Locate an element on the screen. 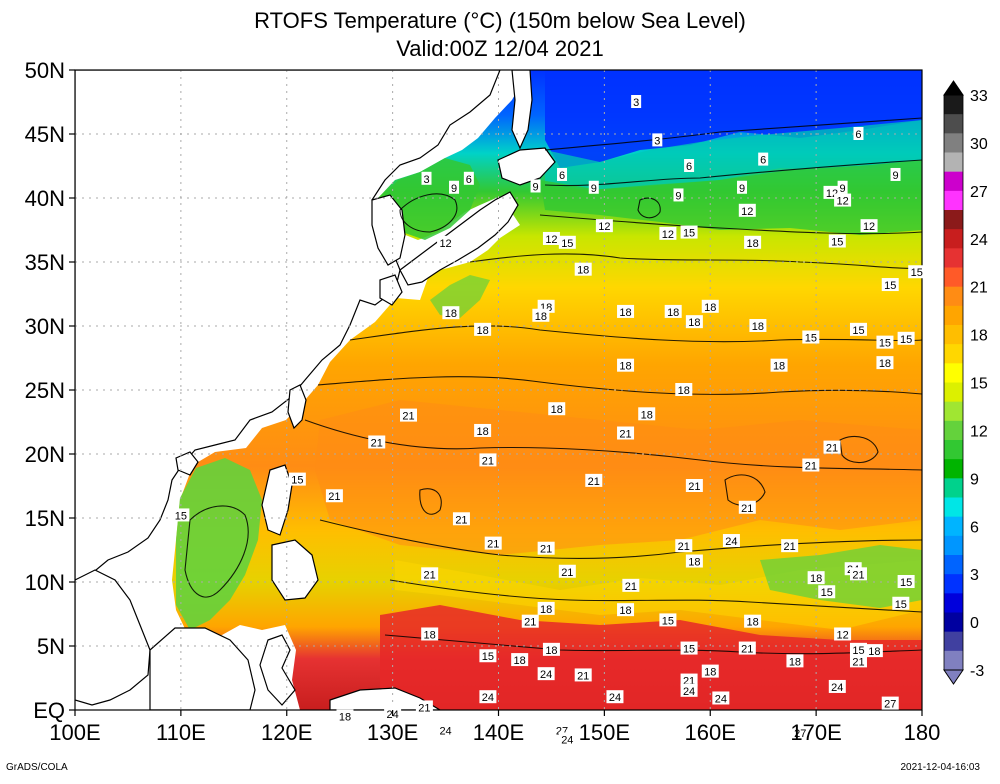 The height and width of the screenshot is (784, 1000). lon-tick-label: 150E is located at coordinates (604, 732).